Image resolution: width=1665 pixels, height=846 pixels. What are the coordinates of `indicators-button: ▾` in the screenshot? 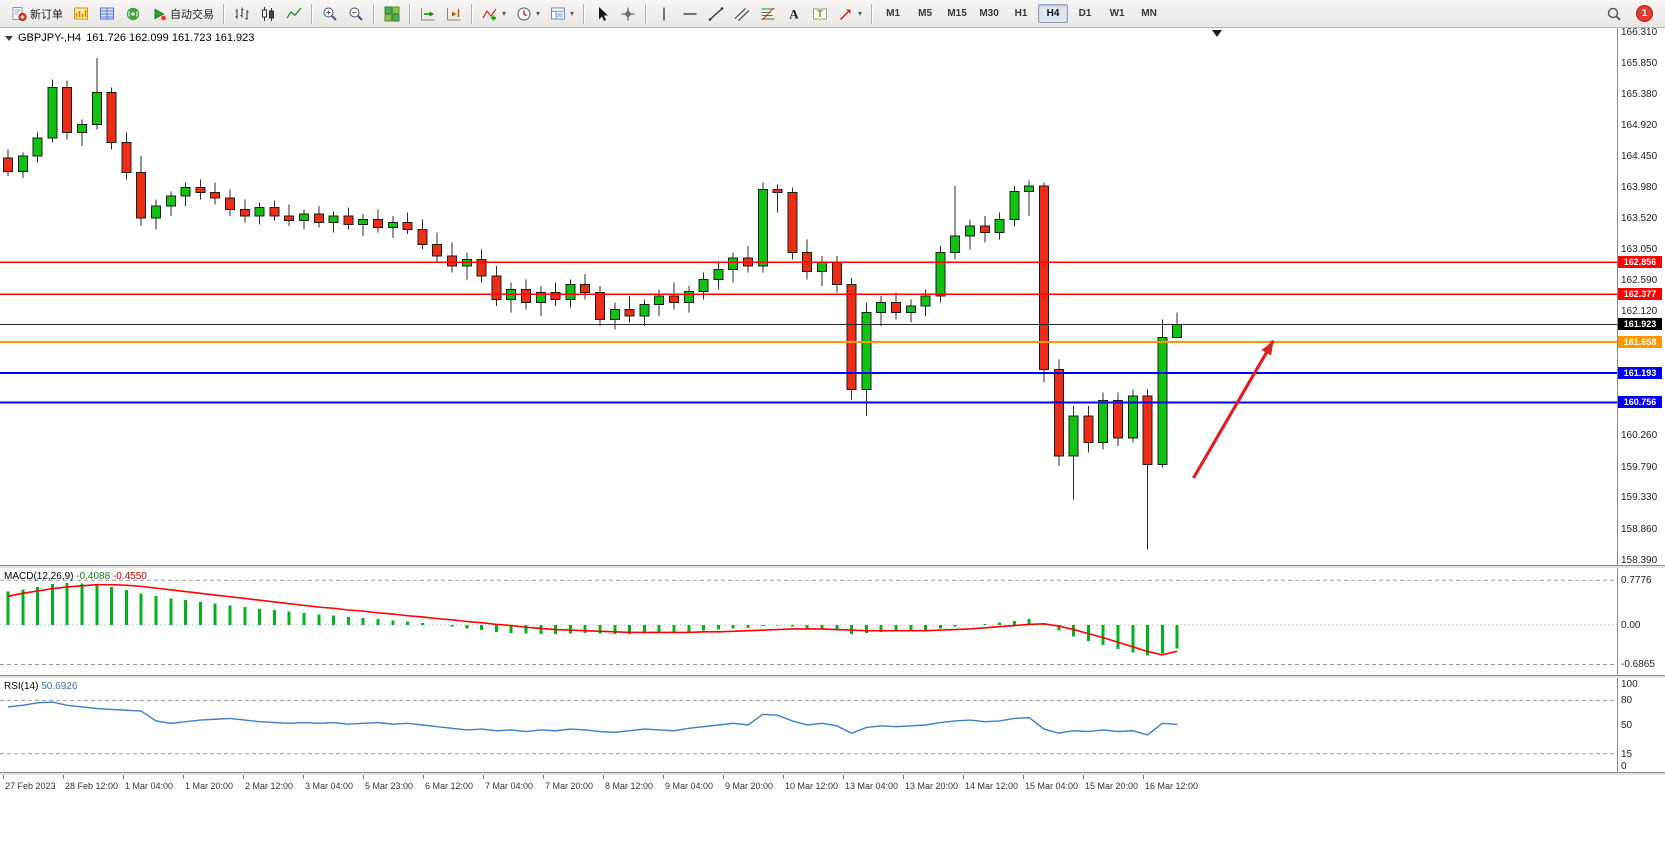 It's located at (494, 14).